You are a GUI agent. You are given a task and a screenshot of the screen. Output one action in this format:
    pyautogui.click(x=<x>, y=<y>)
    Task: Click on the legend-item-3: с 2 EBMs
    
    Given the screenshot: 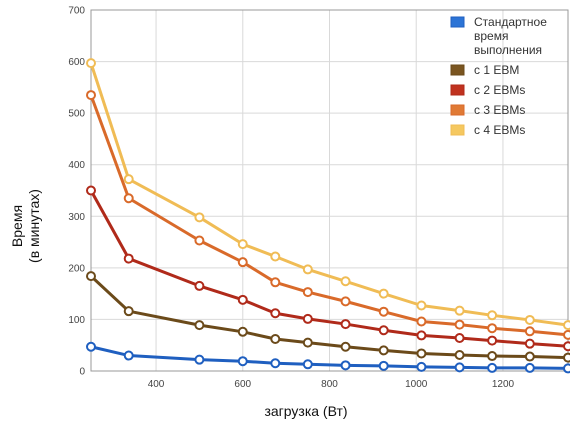 What is the action you would take?
    pyautogui.click(x=487, y=90)
    